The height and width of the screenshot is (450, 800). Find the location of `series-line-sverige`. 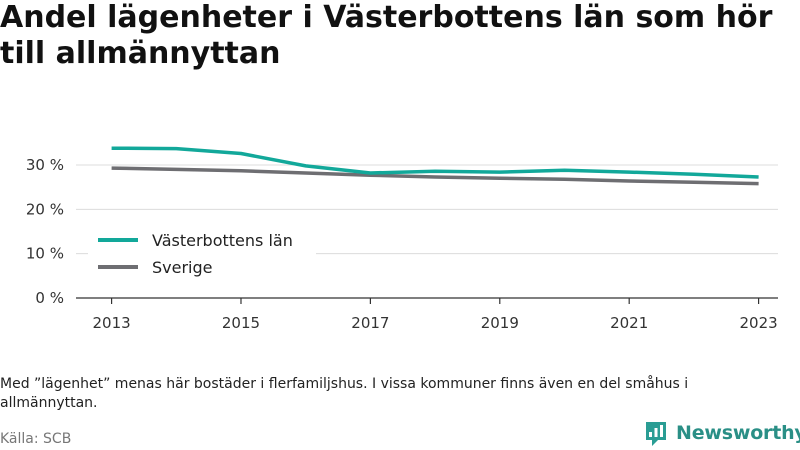

series-line-sverige is located at coordinates (435, 176).